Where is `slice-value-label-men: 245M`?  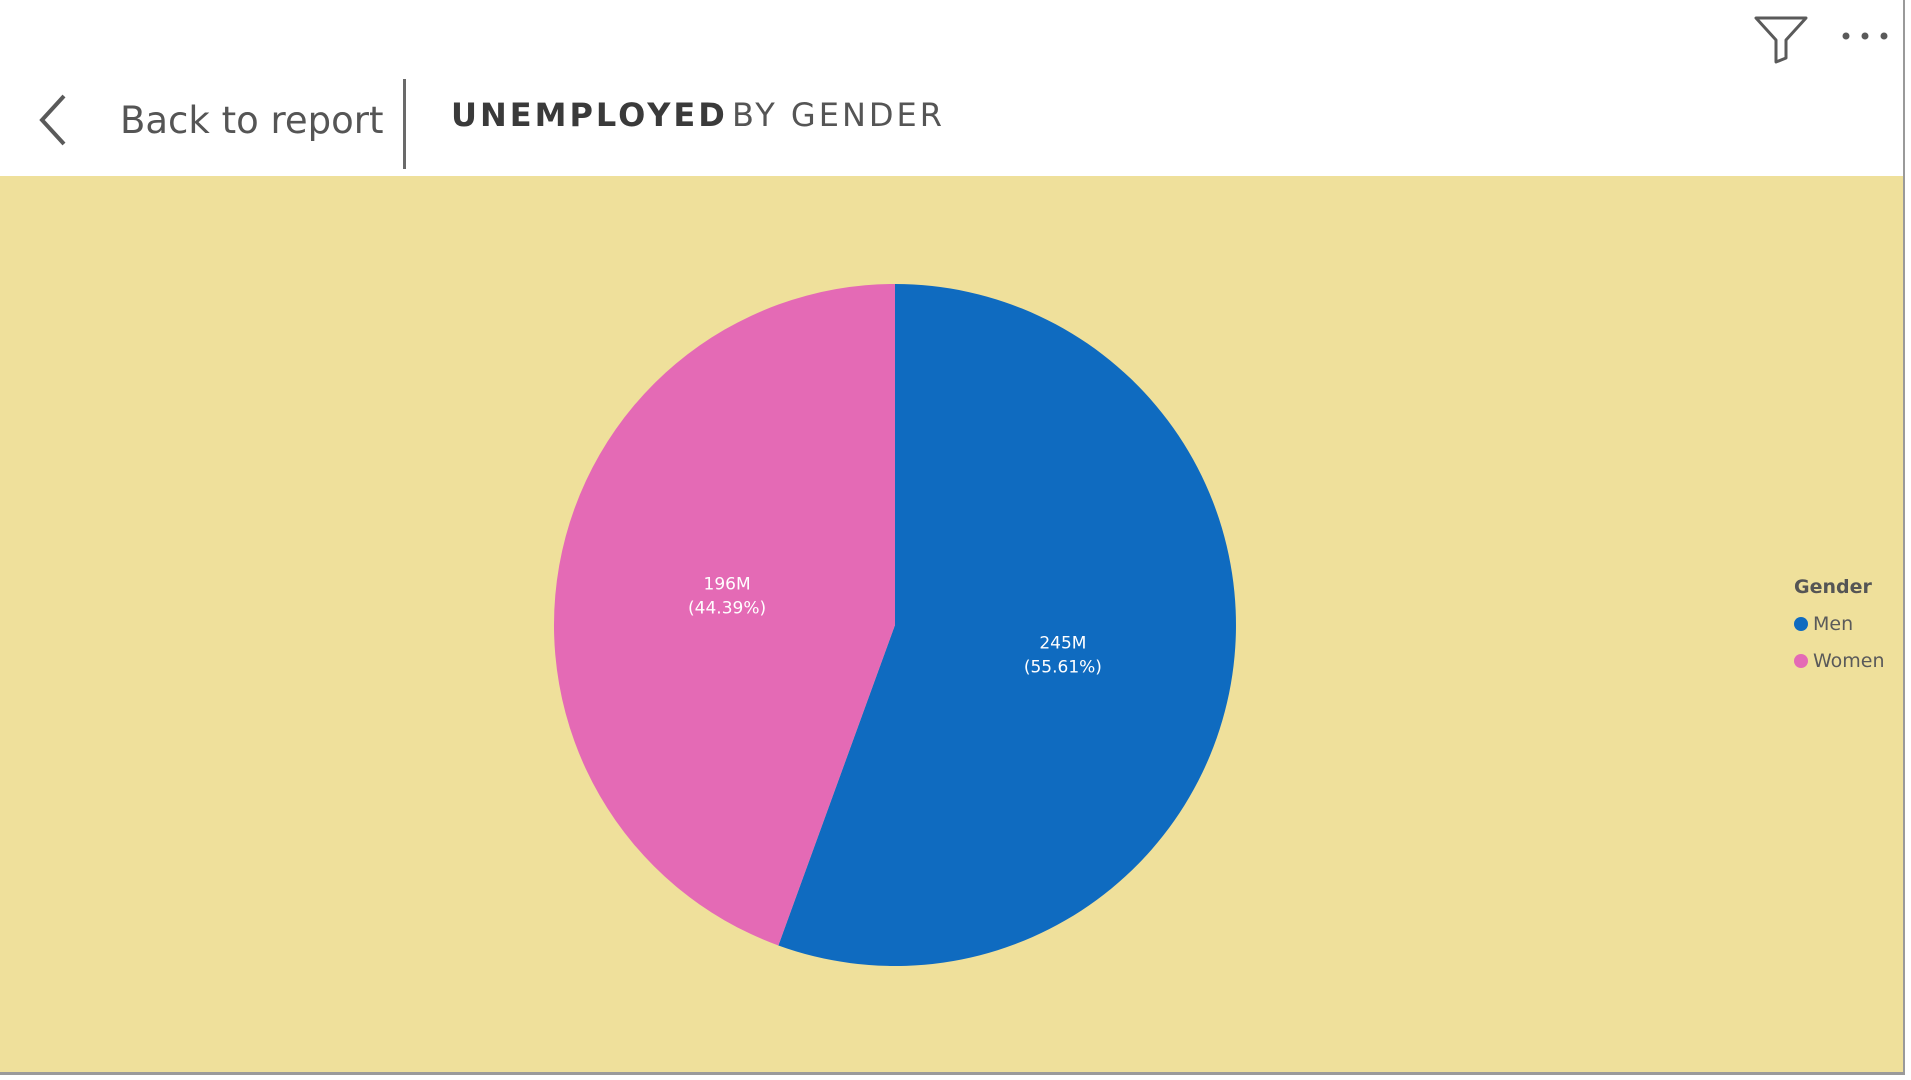
slice-value-label-men: 245M is located at coordinates (1062, 644).